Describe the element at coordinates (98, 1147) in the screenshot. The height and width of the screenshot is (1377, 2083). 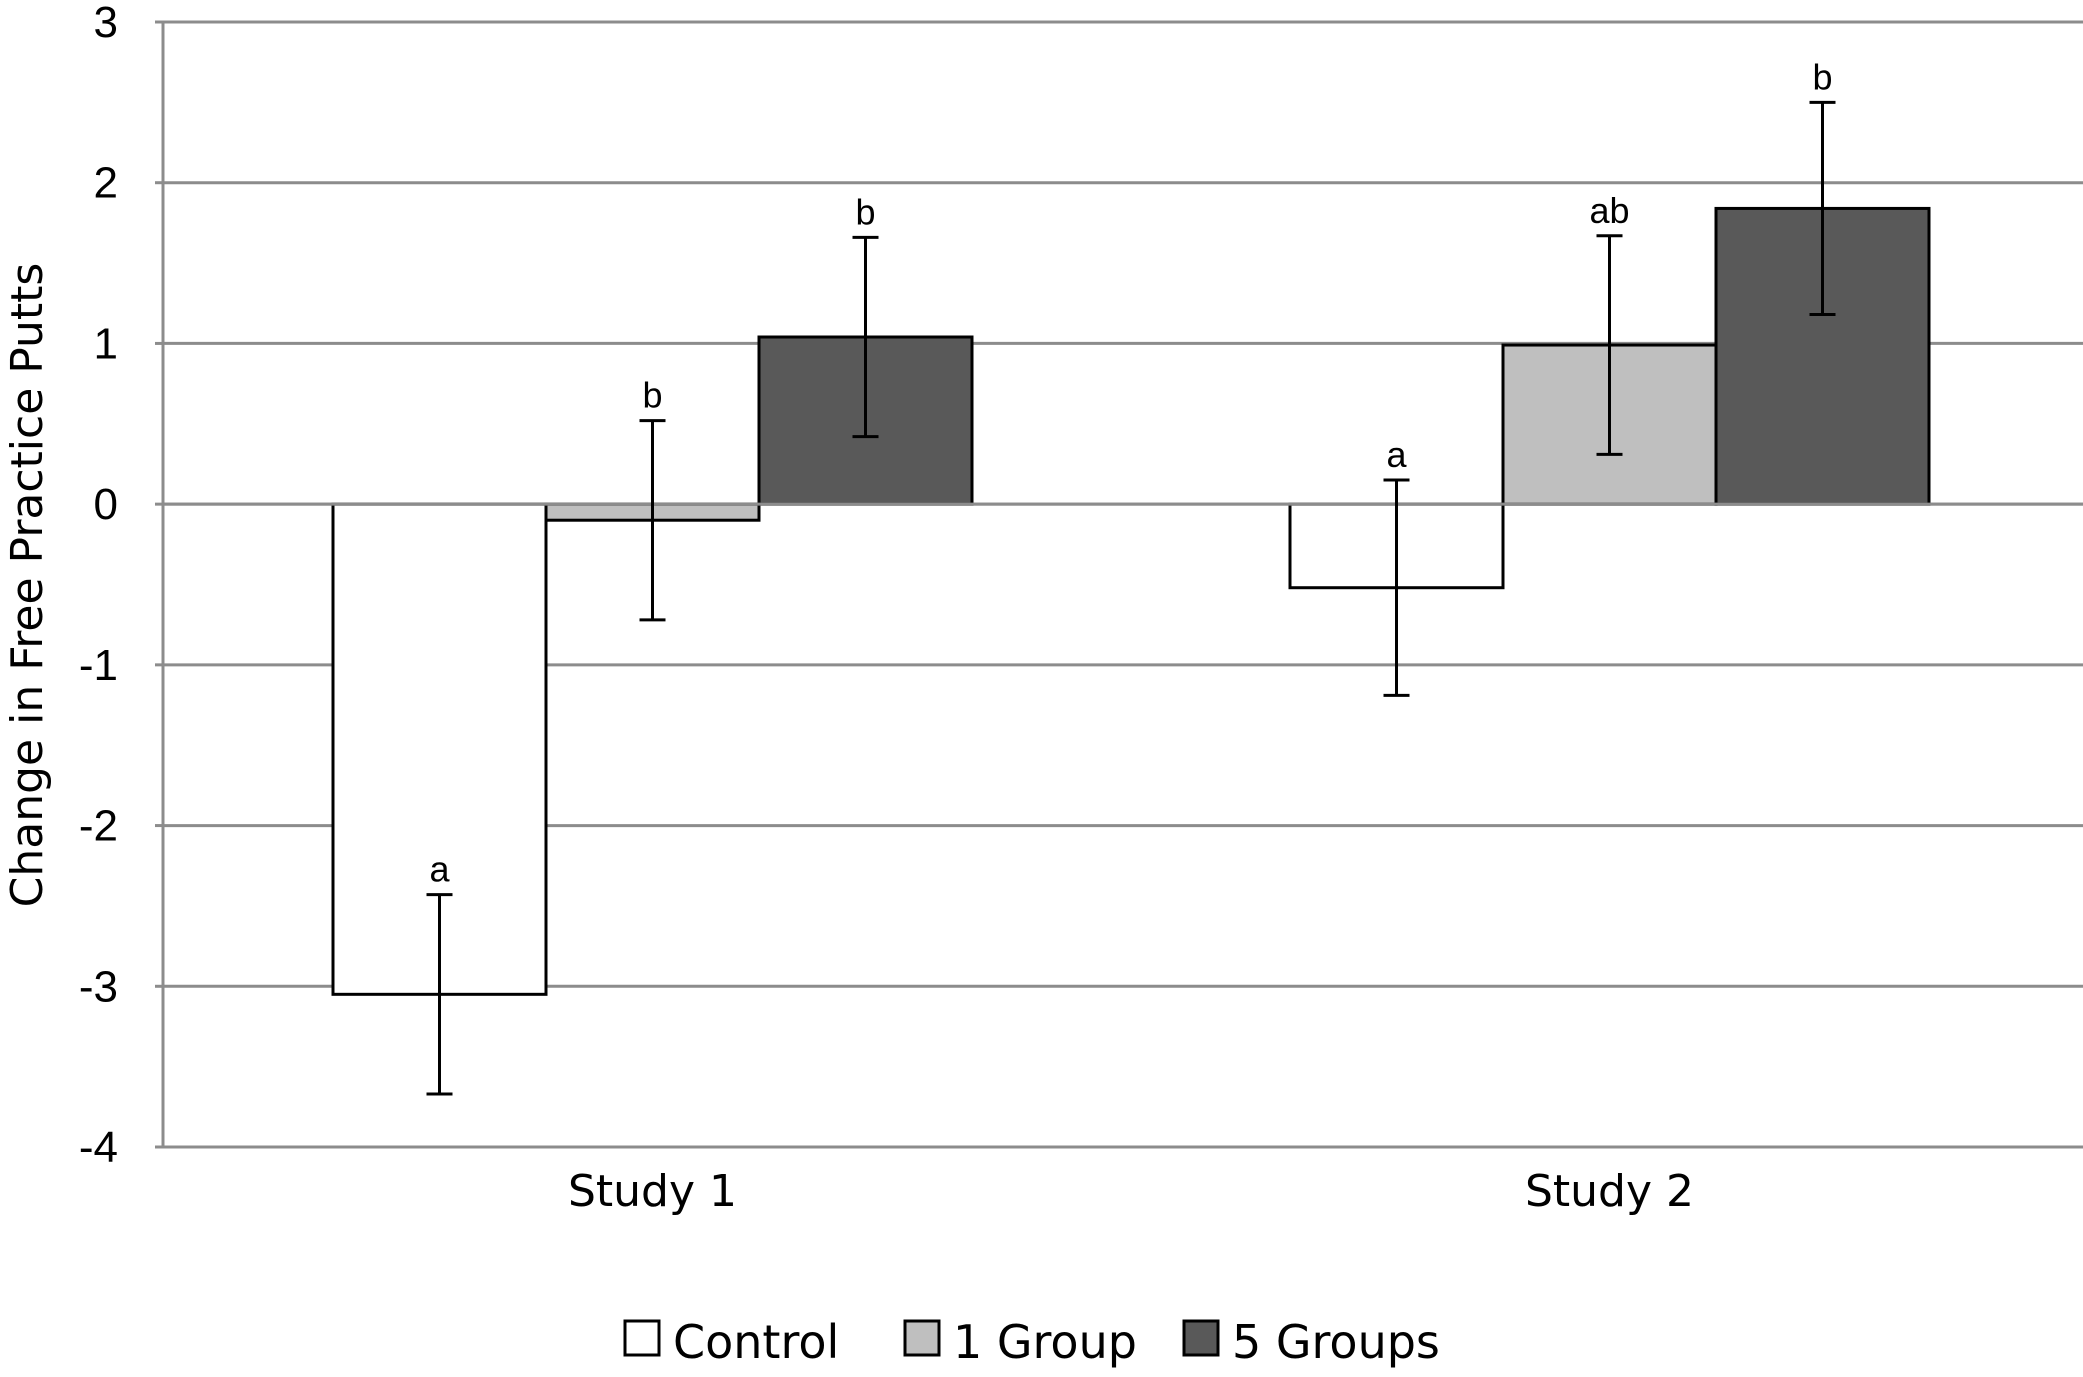
I see `y-tick-label: -4` at that location.